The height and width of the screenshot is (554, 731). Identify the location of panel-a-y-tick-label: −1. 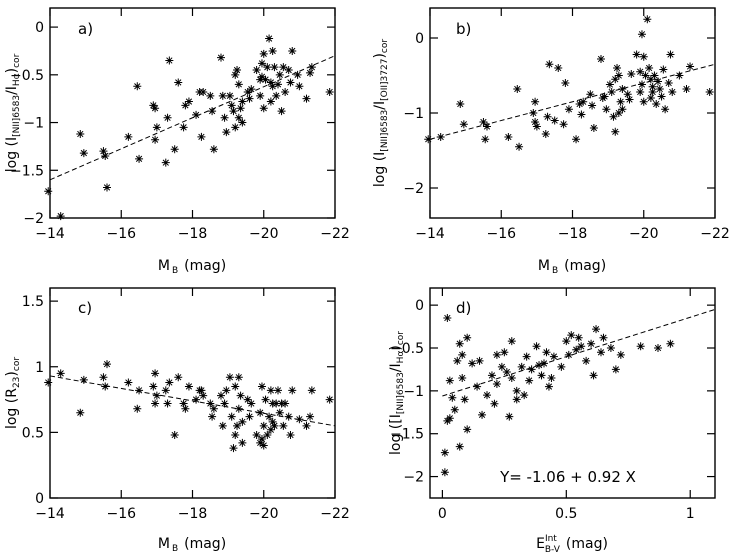
(33, 124).